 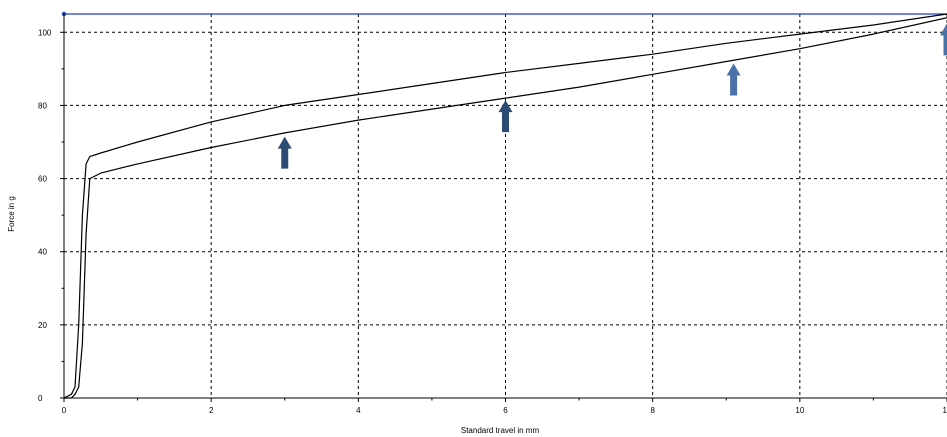 I want to click on x-tick-label: 8, so click(x=652, y=410).